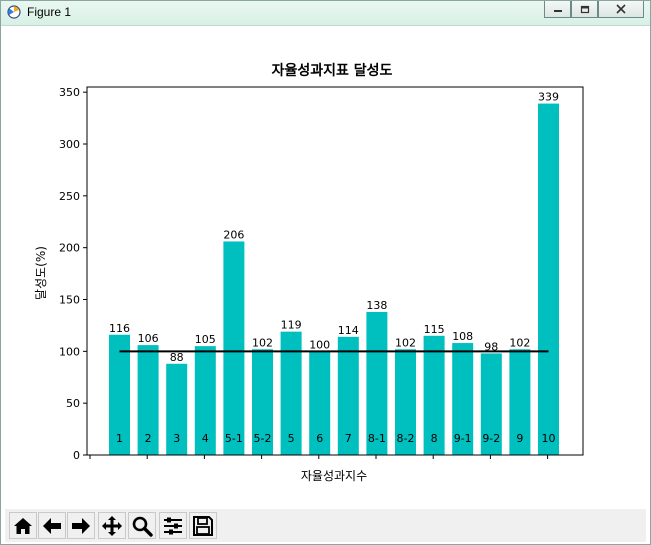 The image size is (651, 545). I want to click on back-icon, so click(52, 525).